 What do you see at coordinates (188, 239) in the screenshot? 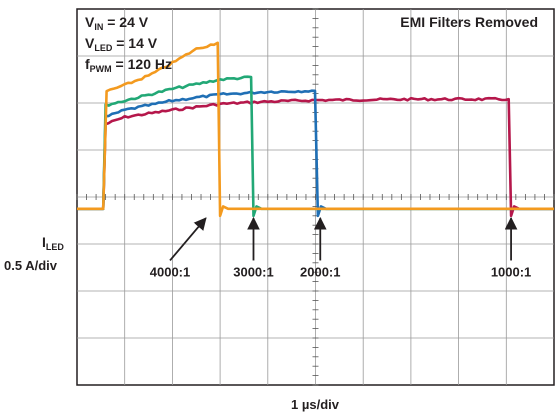
I see `arrow-line` at bounding box center [188, 239].